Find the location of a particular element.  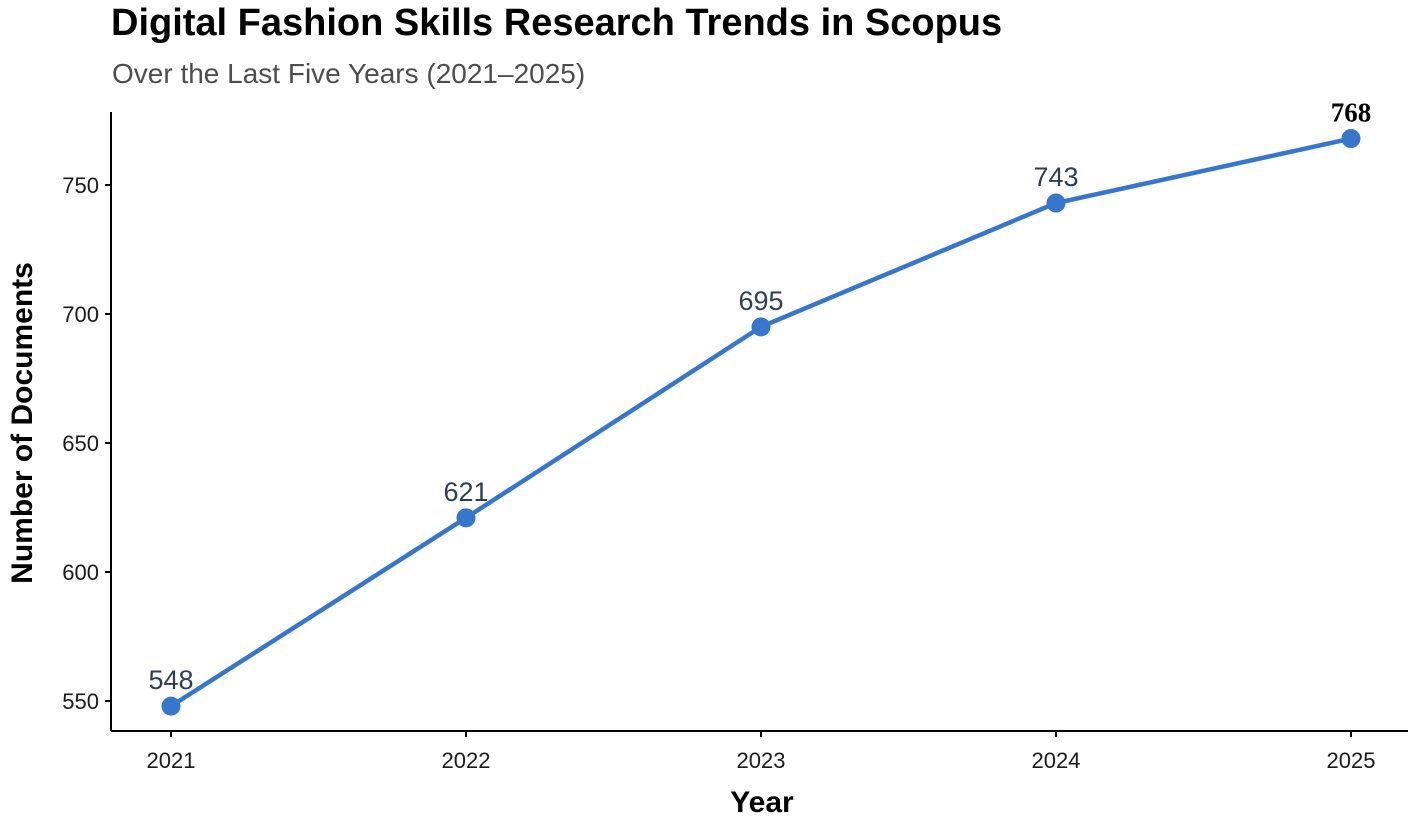

x-tick-label: 2023 is located at coordinates (761, 760).